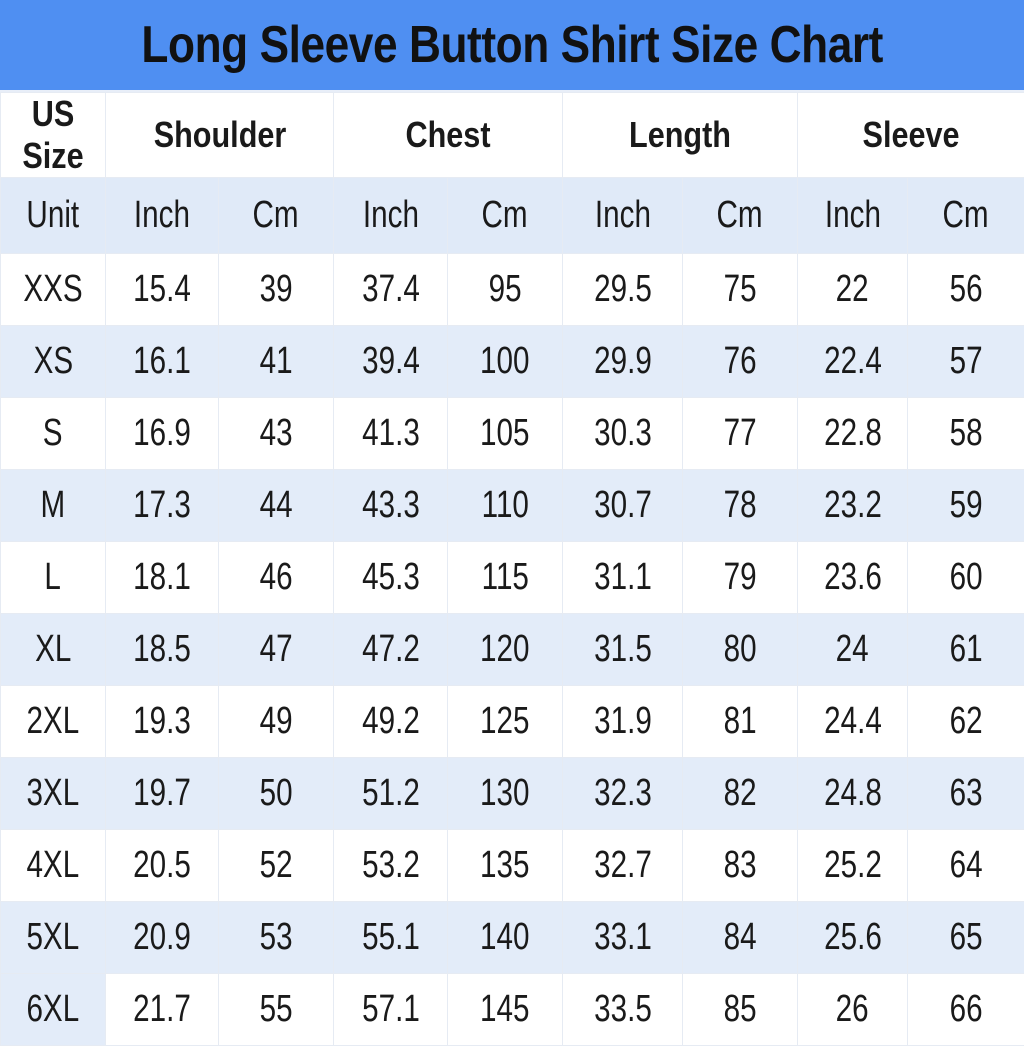 The height and width of the screenshot is (1046, 1024). Describe the element at coordinates (53, 578) in the screenshot. I see `size-cell: L` at that location.